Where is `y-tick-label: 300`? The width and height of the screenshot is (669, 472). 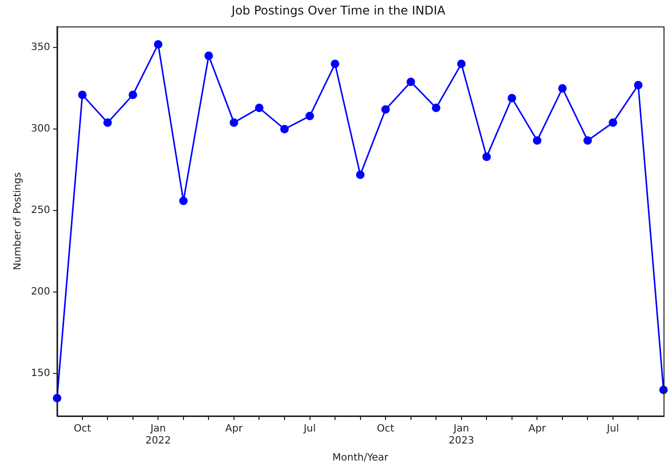
y-tick-label: 300 is located at coordinates (40, 129).